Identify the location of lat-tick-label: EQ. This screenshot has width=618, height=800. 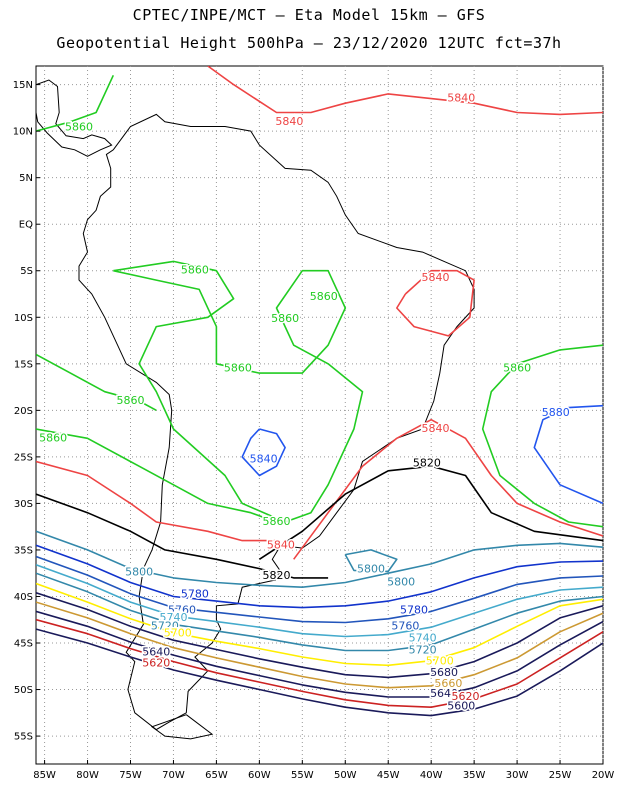
(26, 225).